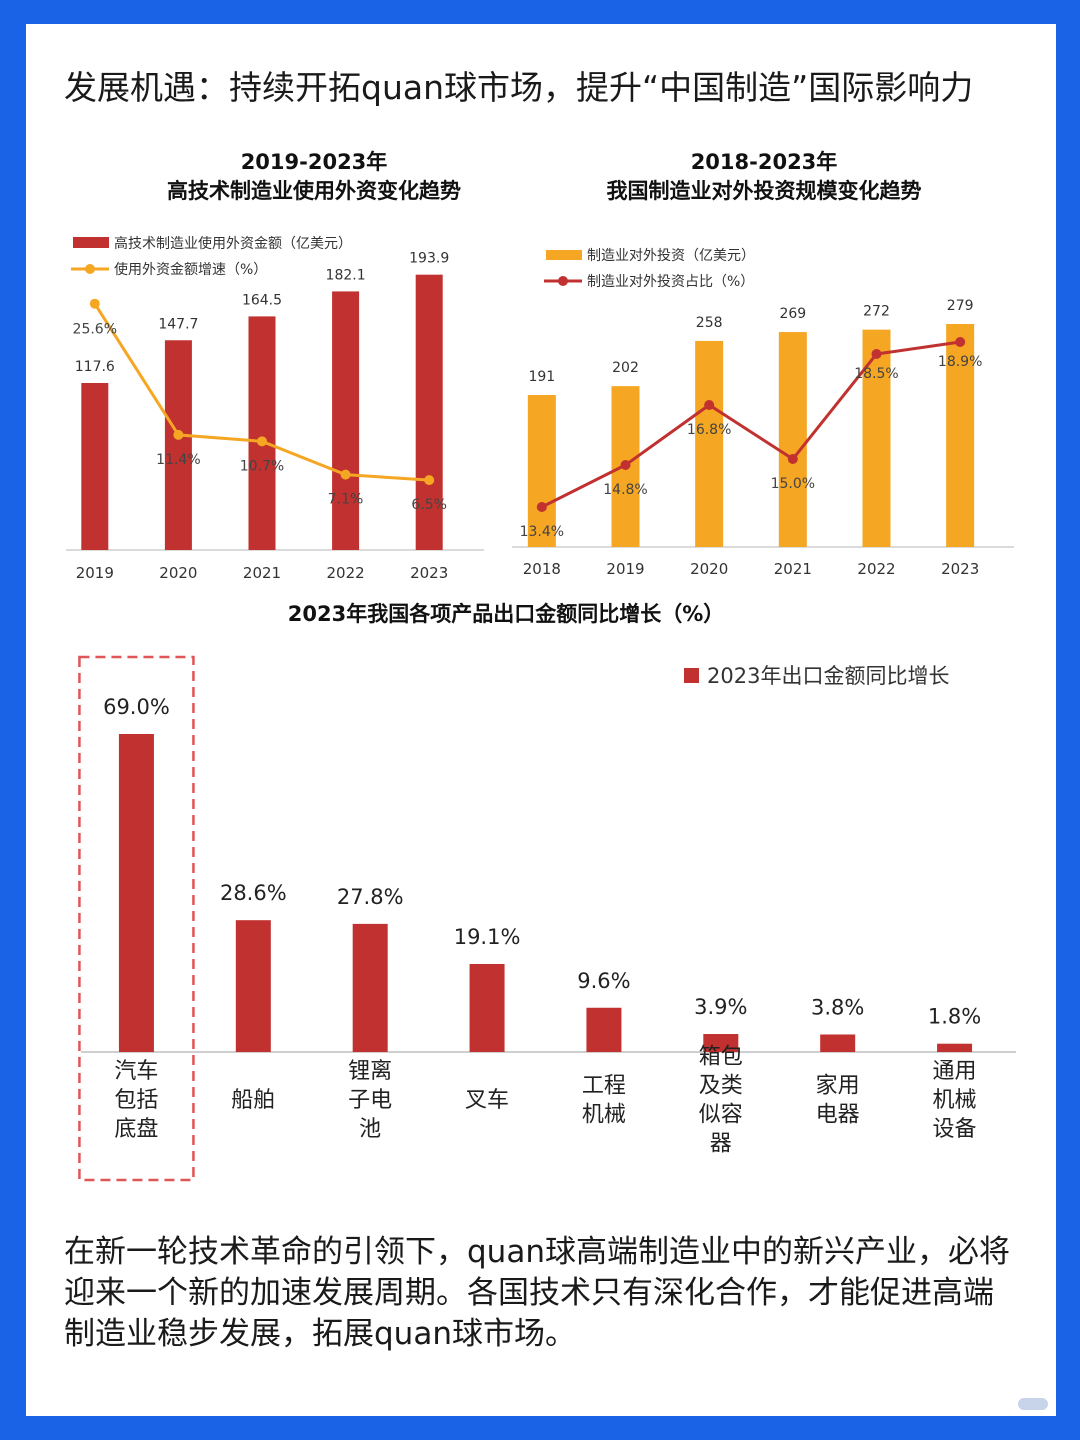  Describe the element at coordinates (764, 177) in the screenshot. I see `chart2-title: 2018-2023年 我国制造业对外投资规模变化趋势` at that location.